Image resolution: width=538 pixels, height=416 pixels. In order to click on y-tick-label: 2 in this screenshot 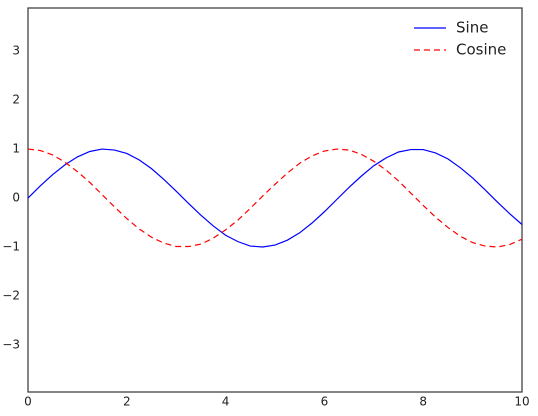, I will do `click(16, 100)`.